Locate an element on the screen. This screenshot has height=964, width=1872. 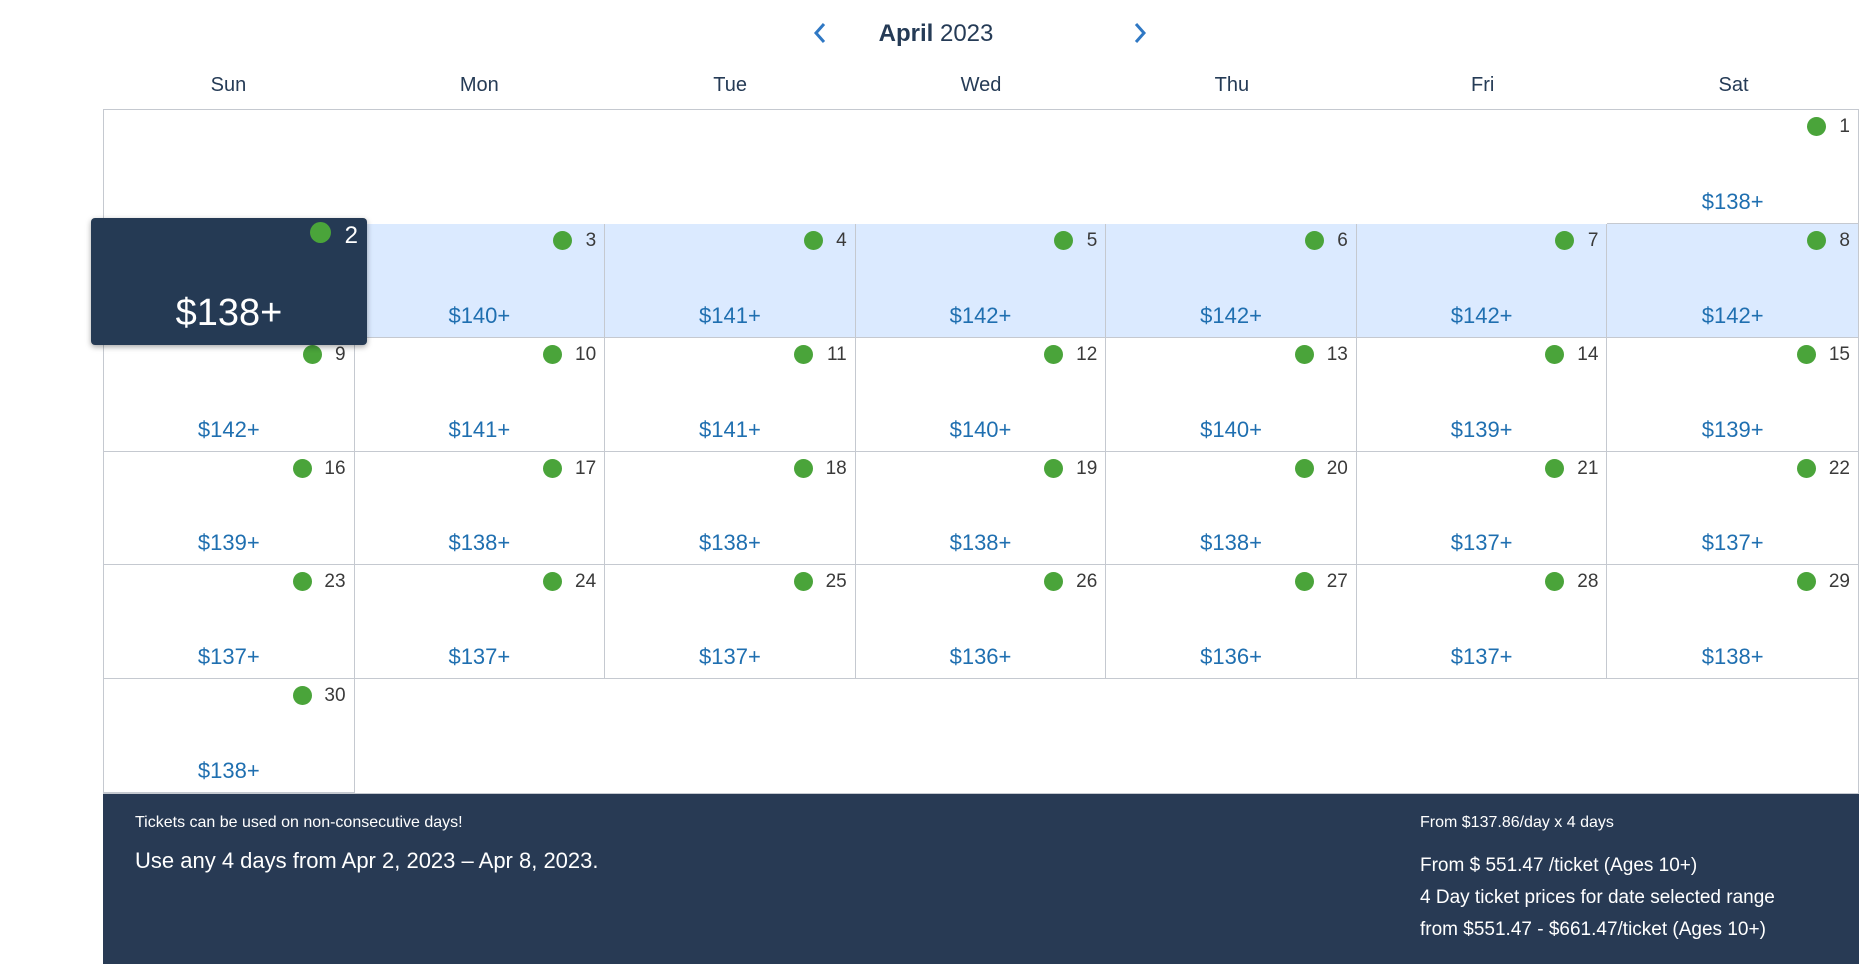
day-price: $136+ is located at coordinates (1231, 657).